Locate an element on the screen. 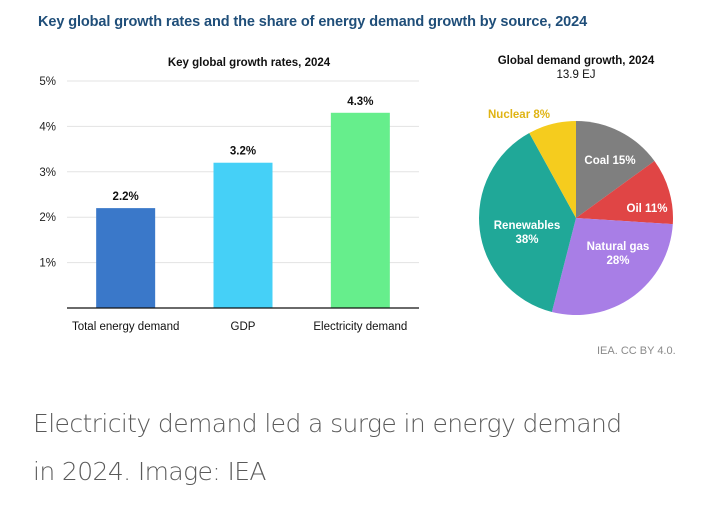 This screenshot has height=513, width=719. pie-label-line: Renewables is located at coordinates (527, 226).